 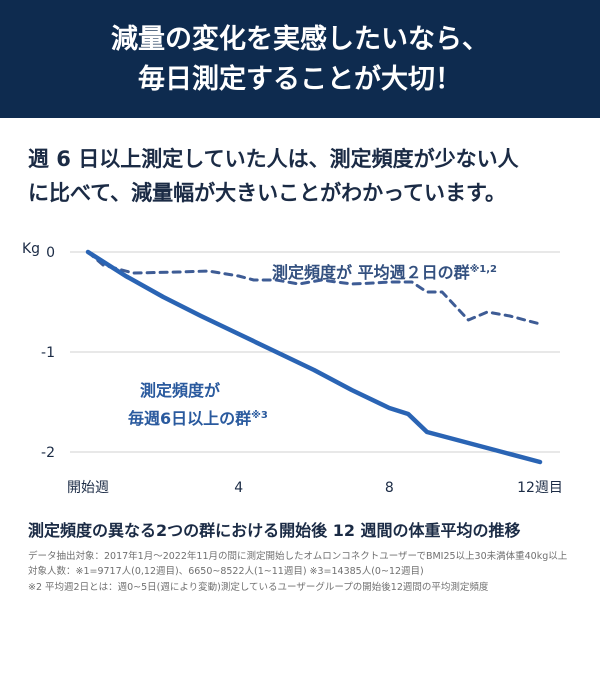 I want to click on y-tick-labels: 0 -1 -2, so click(x=48, y=353).